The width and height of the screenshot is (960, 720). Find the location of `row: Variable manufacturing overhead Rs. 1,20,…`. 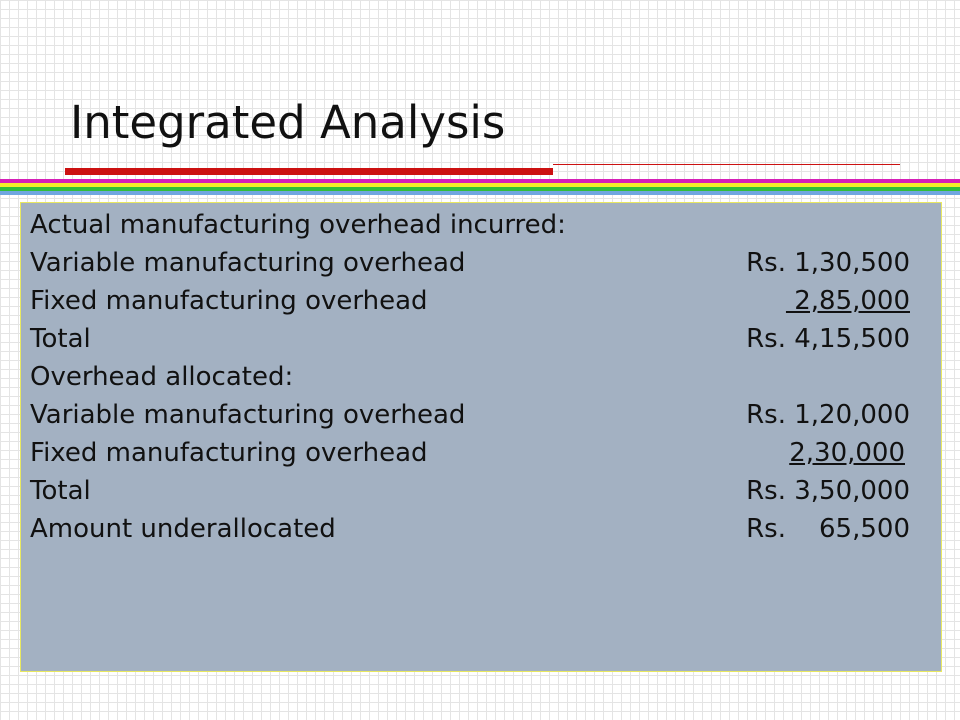

row: Variable manufacturing overhead Rs. 1,20,… is located at coordinates (470, 419).